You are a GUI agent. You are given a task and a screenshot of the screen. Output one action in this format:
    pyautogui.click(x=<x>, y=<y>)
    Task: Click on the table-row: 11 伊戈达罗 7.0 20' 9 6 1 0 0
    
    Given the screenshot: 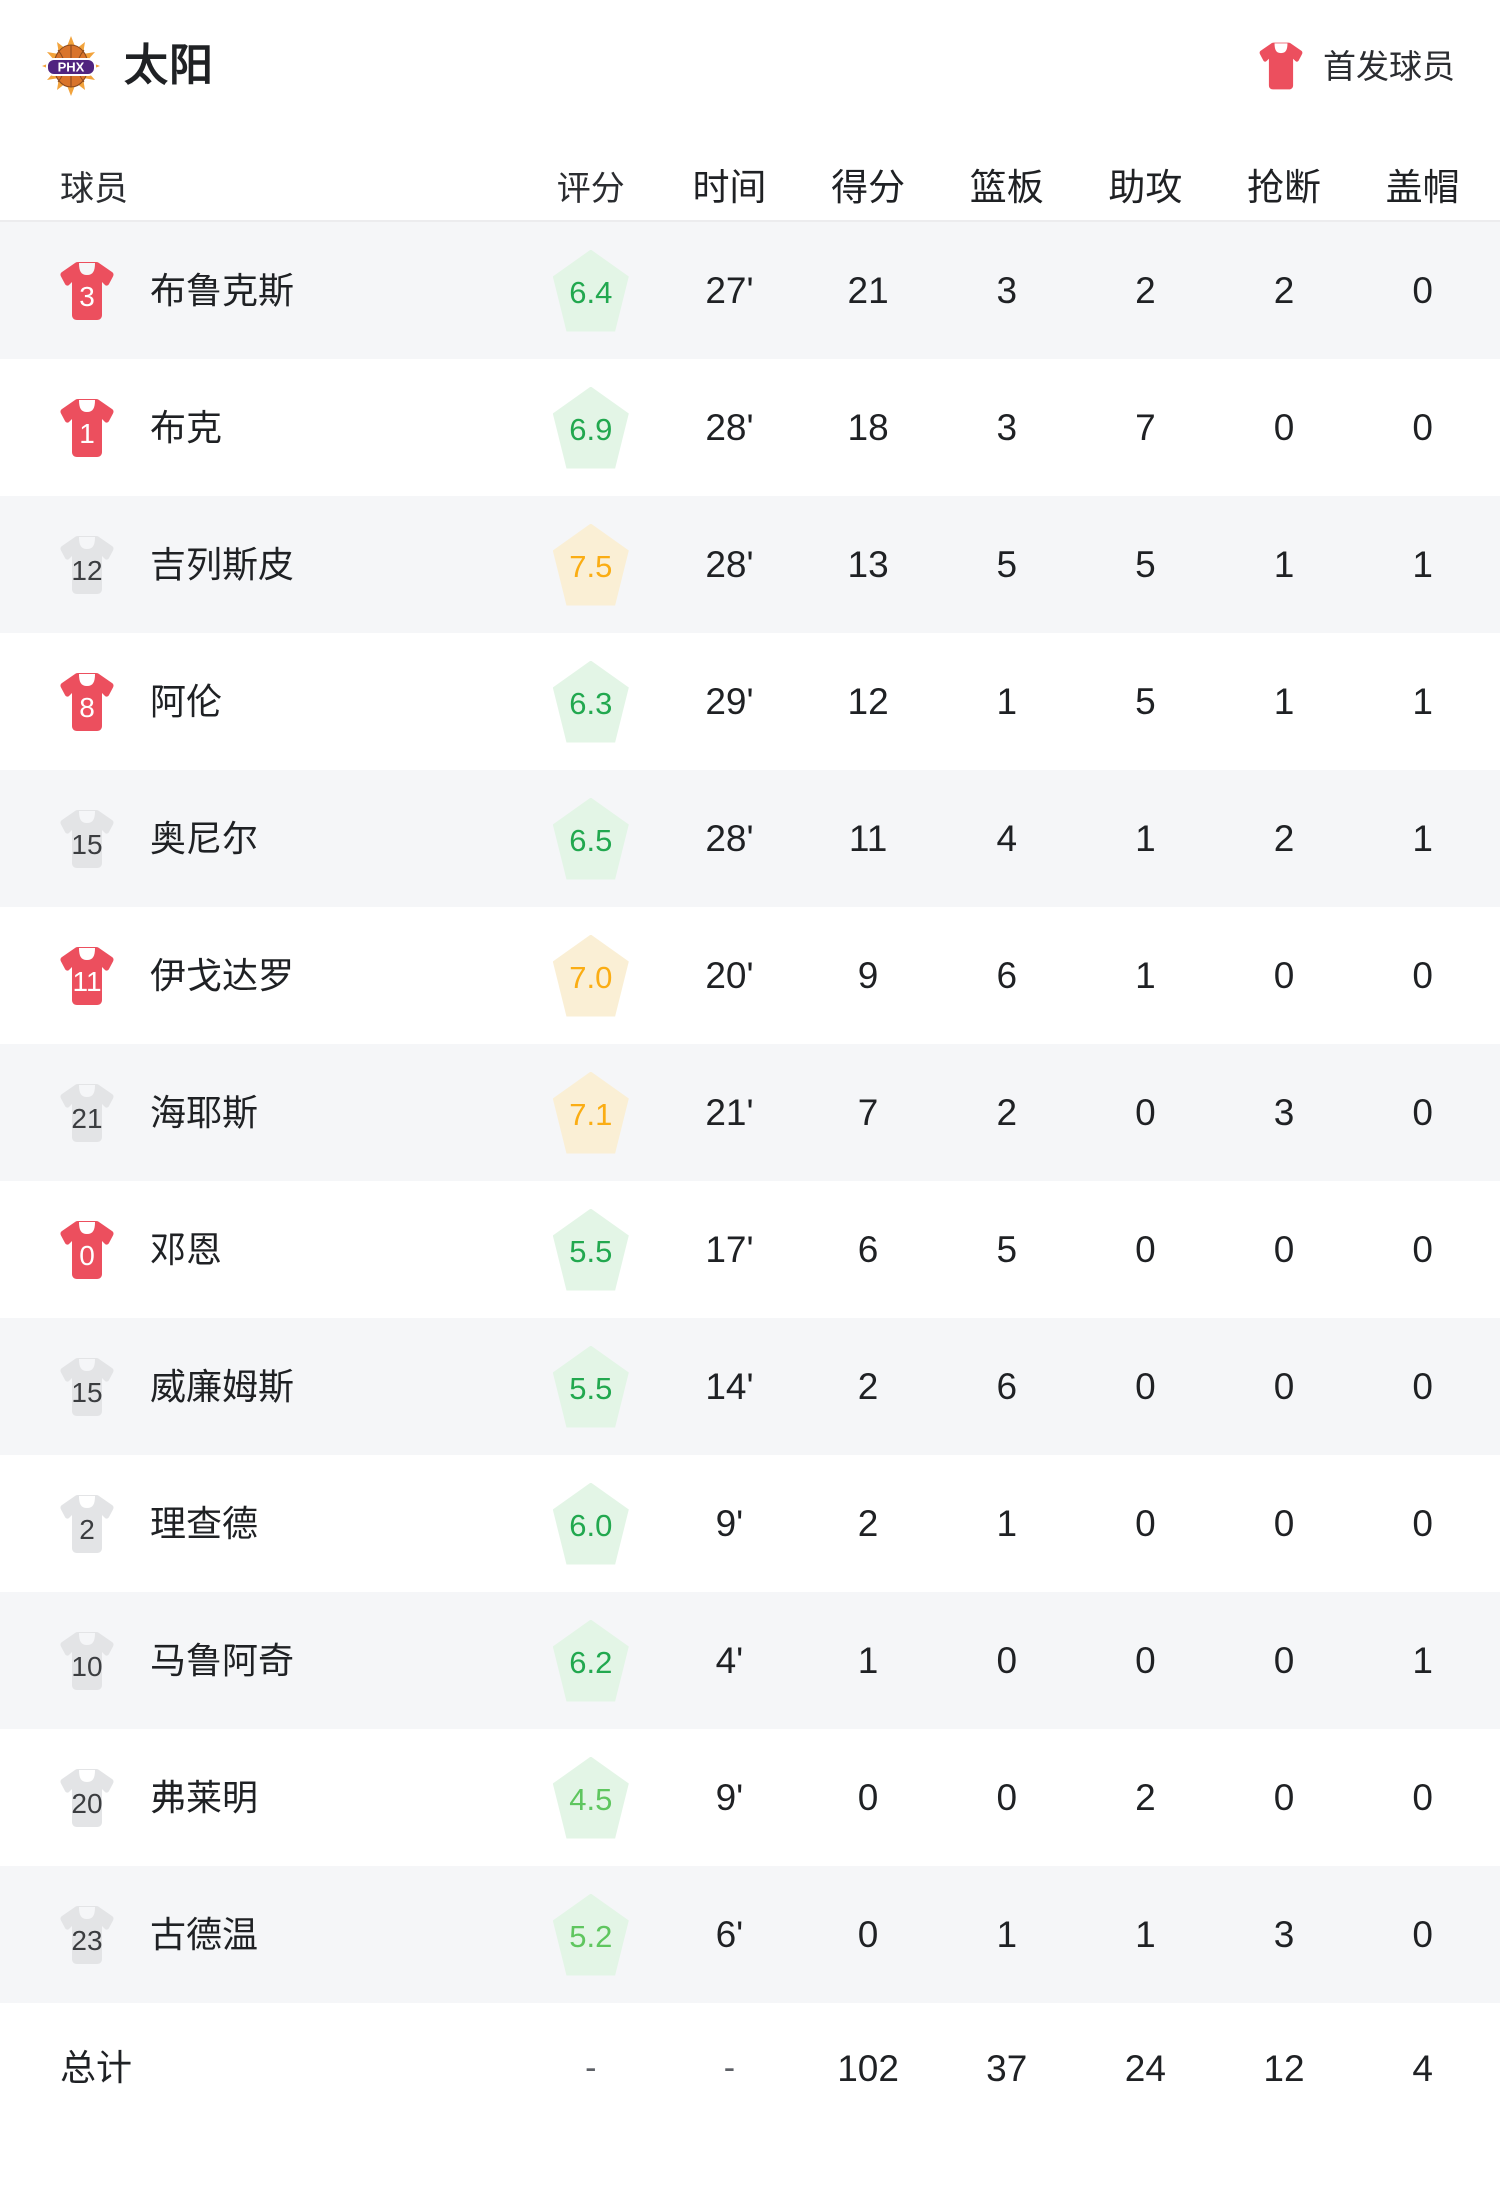 What is the action you would take?
    pyautogui.click(x=750, y=975)
    